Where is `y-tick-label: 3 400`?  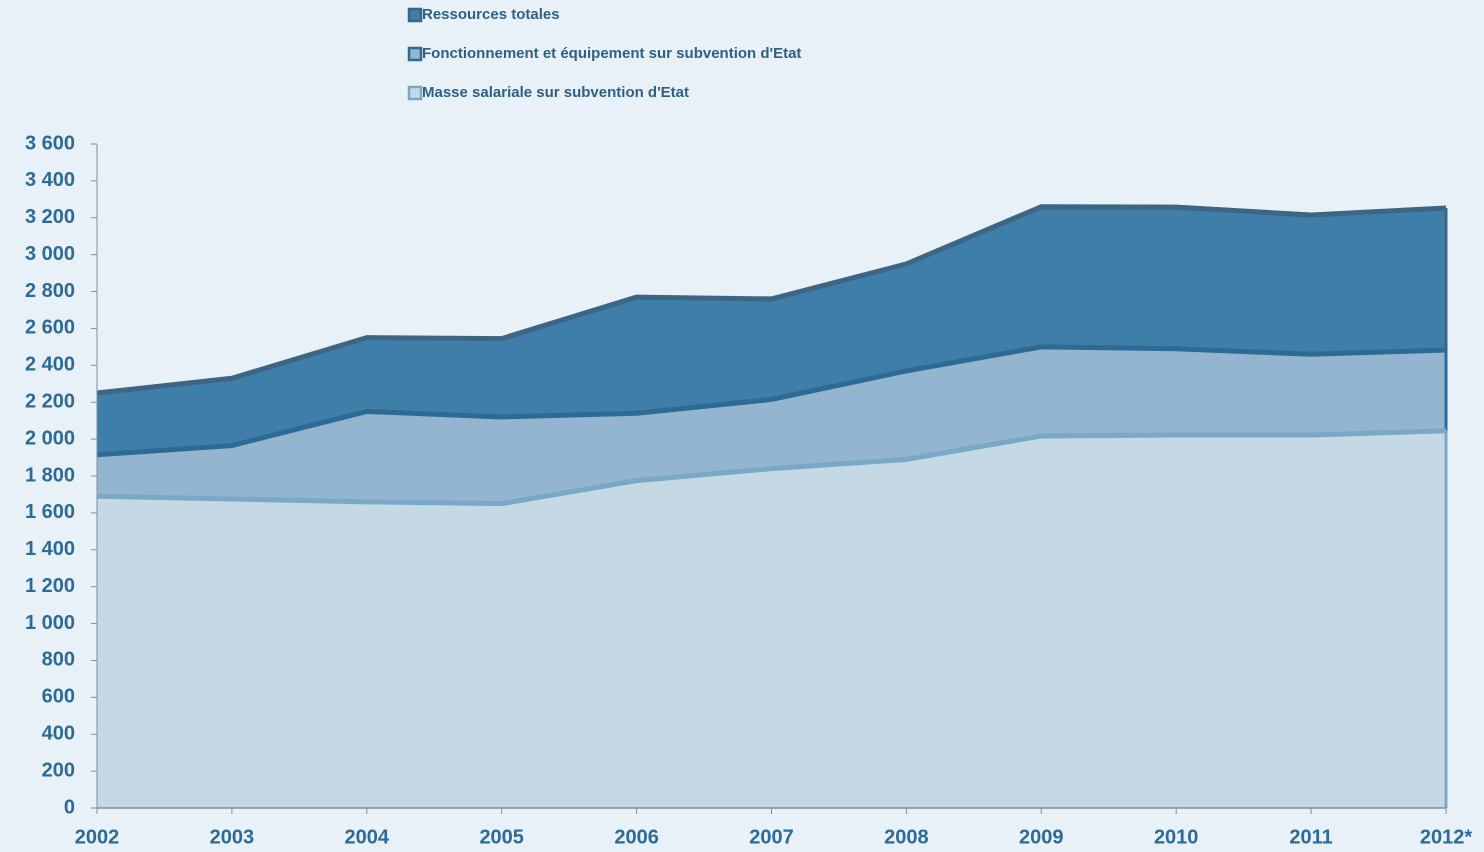
y-tick-label: 3 400 is located at coordinates (50, 180).